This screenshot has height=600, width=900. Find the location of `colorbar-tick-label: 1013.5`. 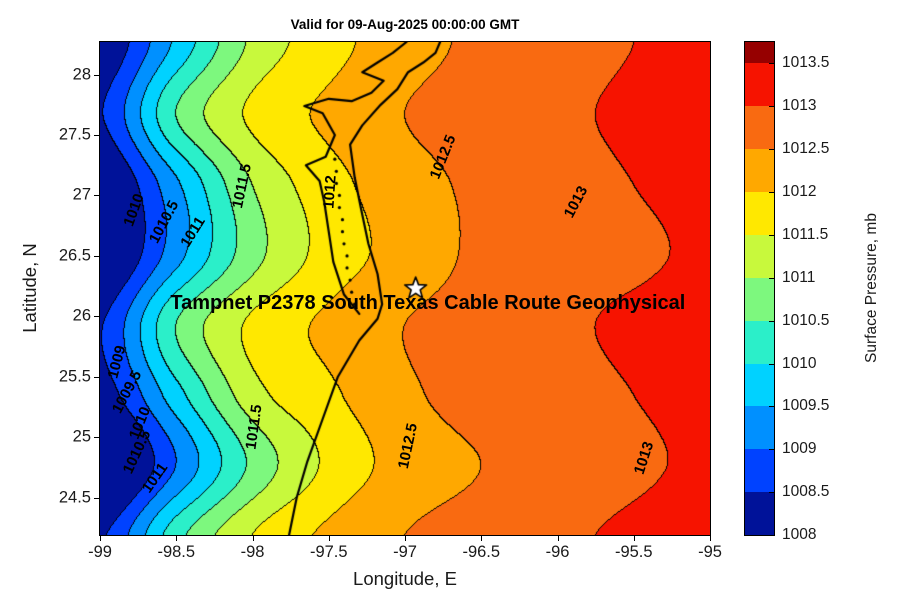

colorbar-tick-label: 1013.5 is located at coordinates (806, 63).